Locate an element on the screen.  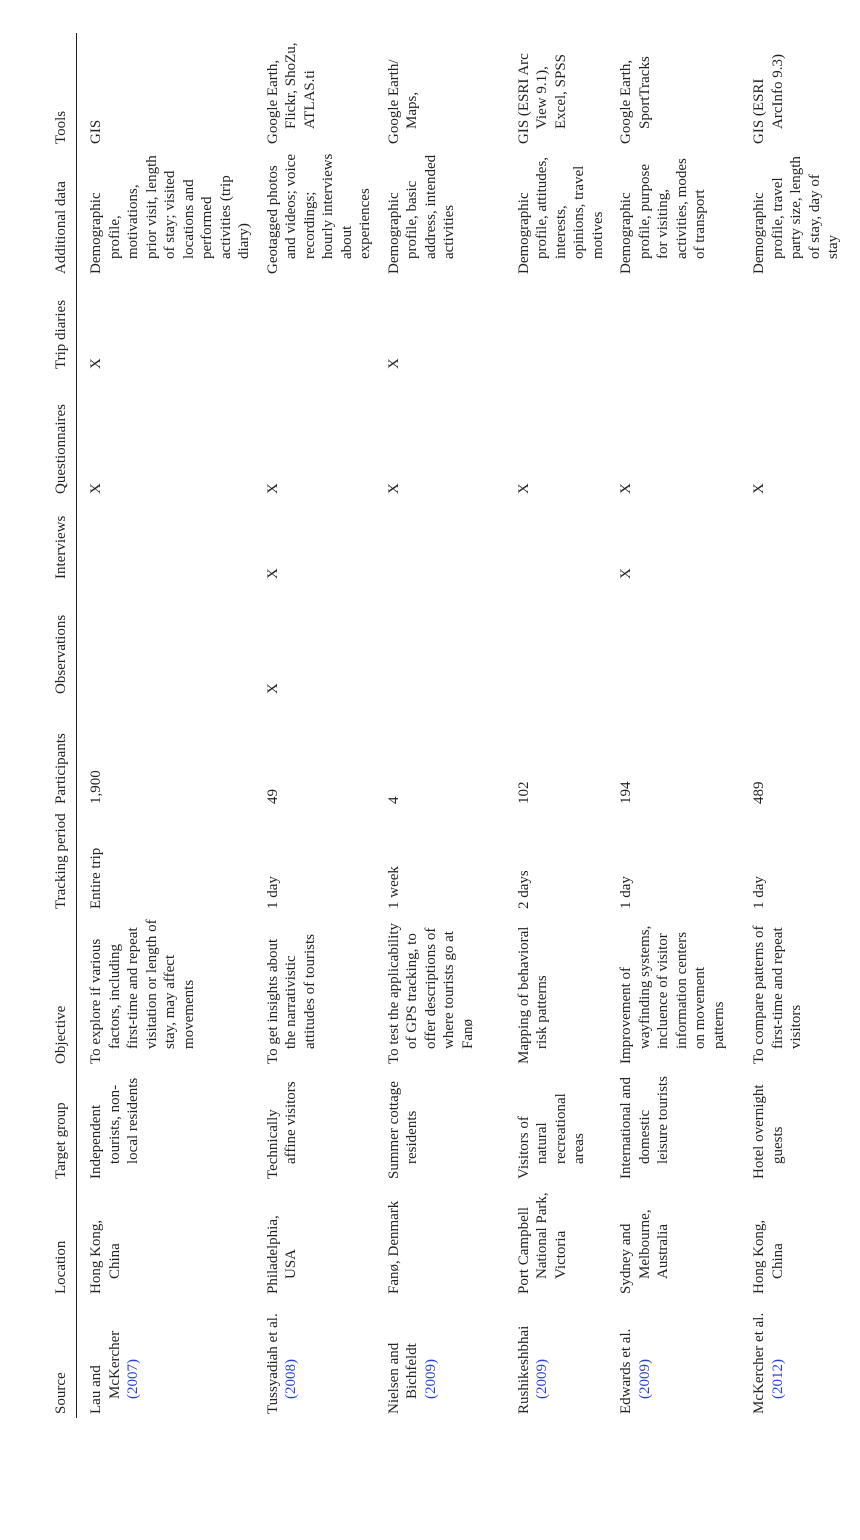
table-cell: Mapping of behavioral risk patterns is located at coordinates (556, 990).